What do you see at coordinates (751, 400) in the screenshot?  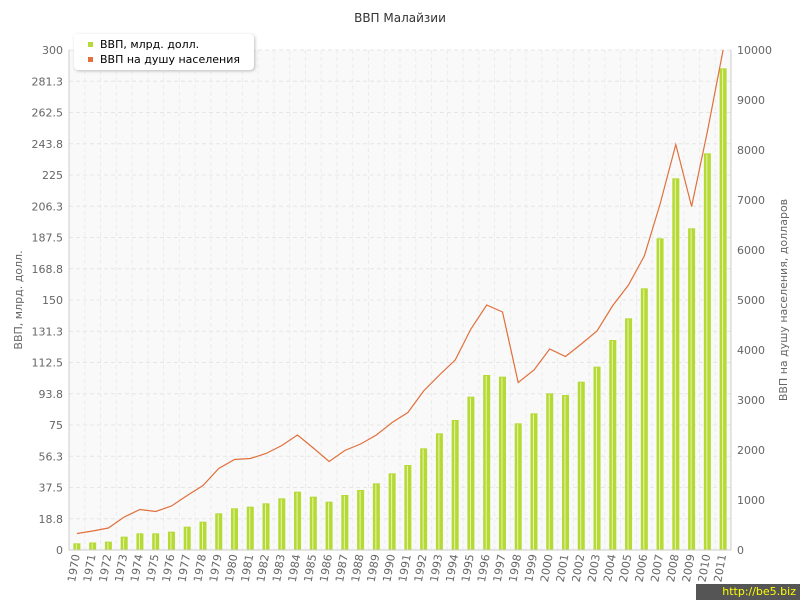 I see `y2-tick-label: 3000` at bounding box center [751, 400].